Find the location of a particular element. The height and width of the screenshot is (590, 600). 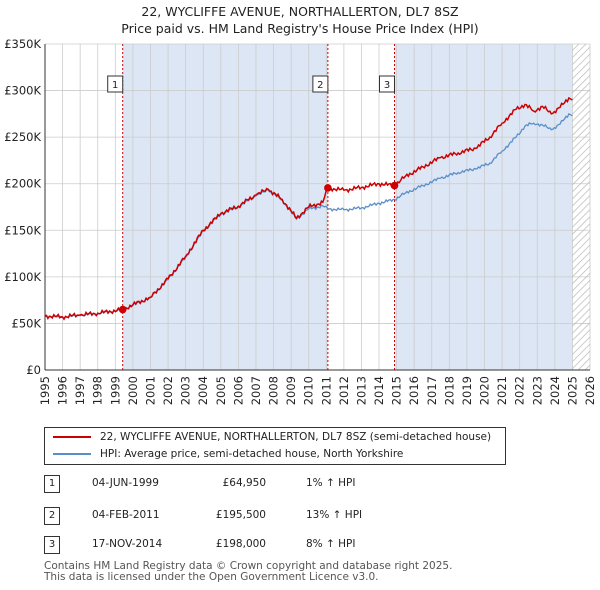

x-tick-label: 2020 is located at coordinates (485, 390).